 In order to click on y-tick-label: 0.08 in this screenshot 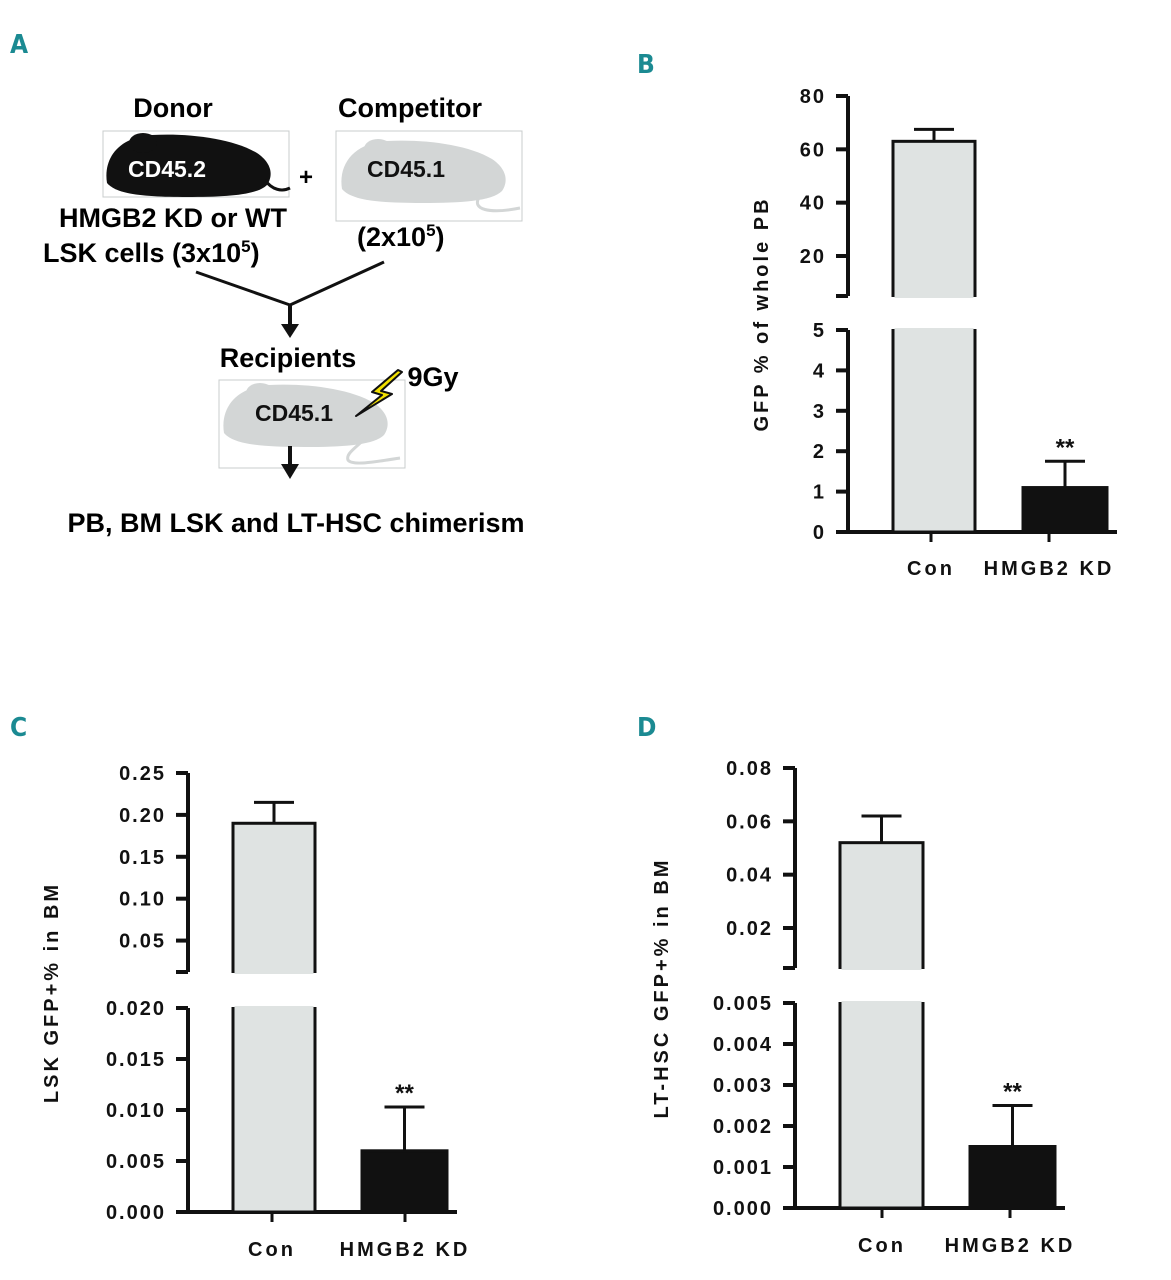, I will do `click(749, 769)`.